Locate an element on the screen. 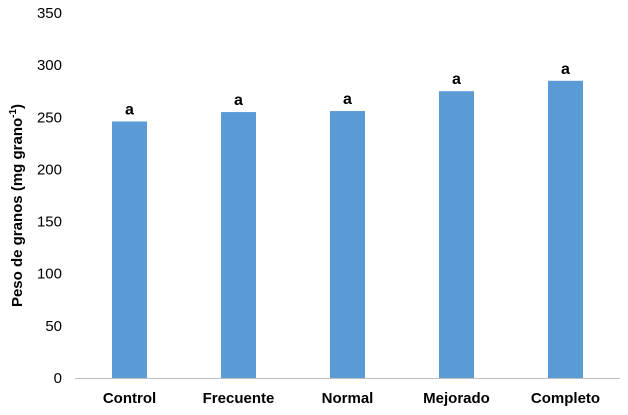  y-tick-label: 150 is located at coordinates (49, 222).